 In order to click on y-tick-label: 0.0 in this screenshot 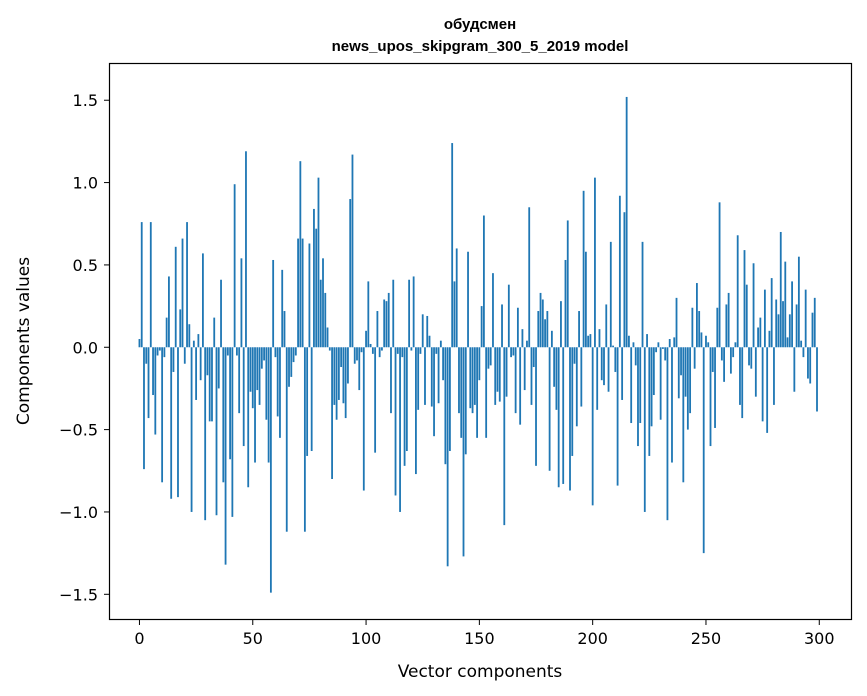, I will do `click(85, 347)`.